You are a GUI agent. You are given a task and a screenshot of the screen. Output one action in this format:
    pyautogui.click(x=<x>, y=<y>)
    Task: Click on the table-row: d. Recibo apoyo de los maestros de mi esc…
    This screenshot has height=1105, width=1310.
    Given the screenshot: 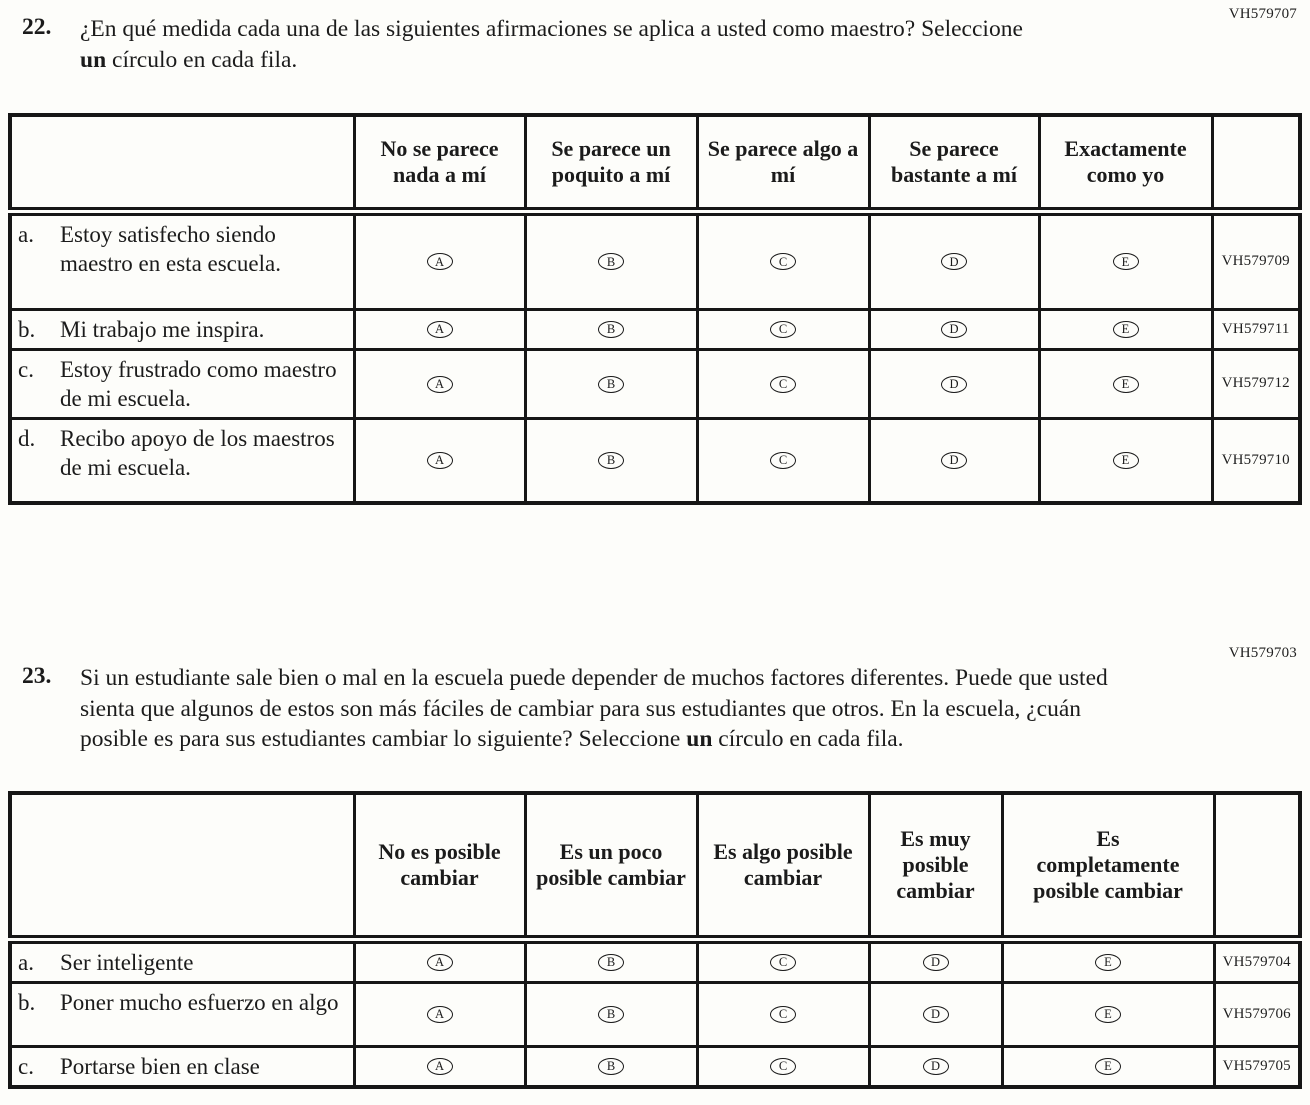 What is the action you would take?
    pyautogui.click(x=655, y=461)
    